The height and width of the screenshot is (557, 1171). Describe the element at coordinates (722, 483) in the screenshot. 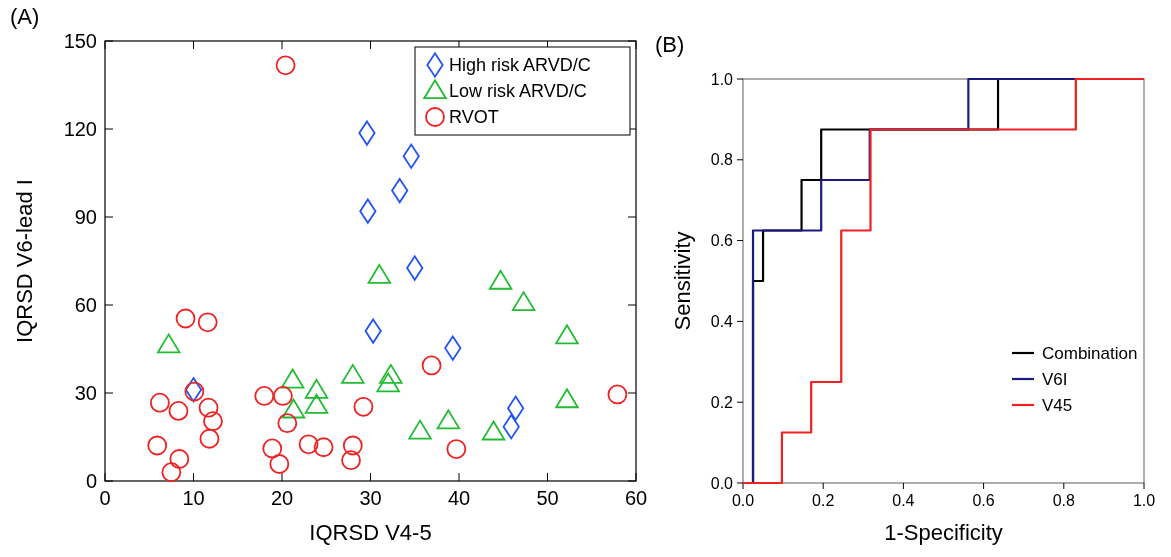

I see `y-tick-label: 0.0` at that location.